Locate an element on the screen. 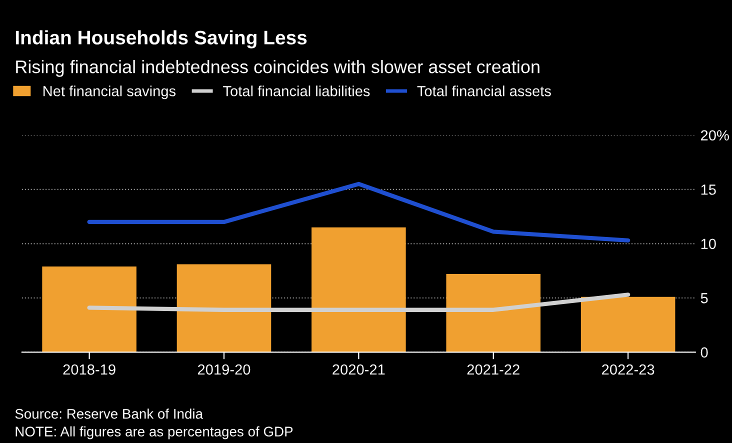 Image resolution: width=732 pixels, height=443 pixels. x-tick-label: 2018-19 is located at coordinates (89, 369).